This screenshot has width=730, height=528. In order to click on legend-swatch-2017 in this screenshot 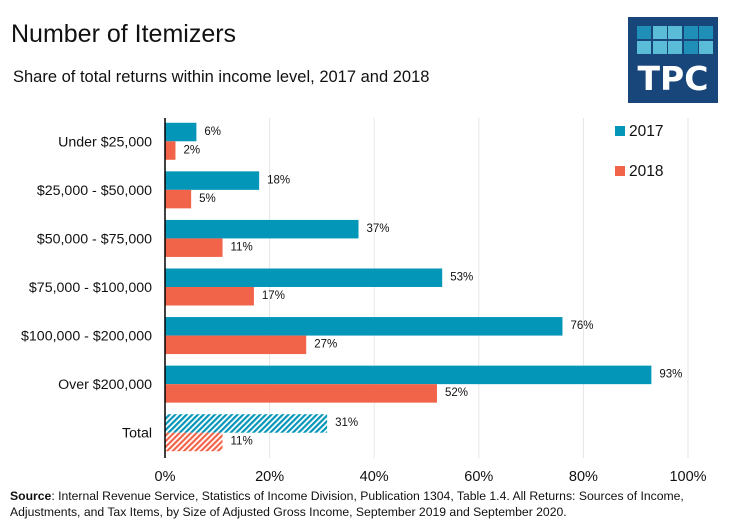, I will do `click(620, 131)`.